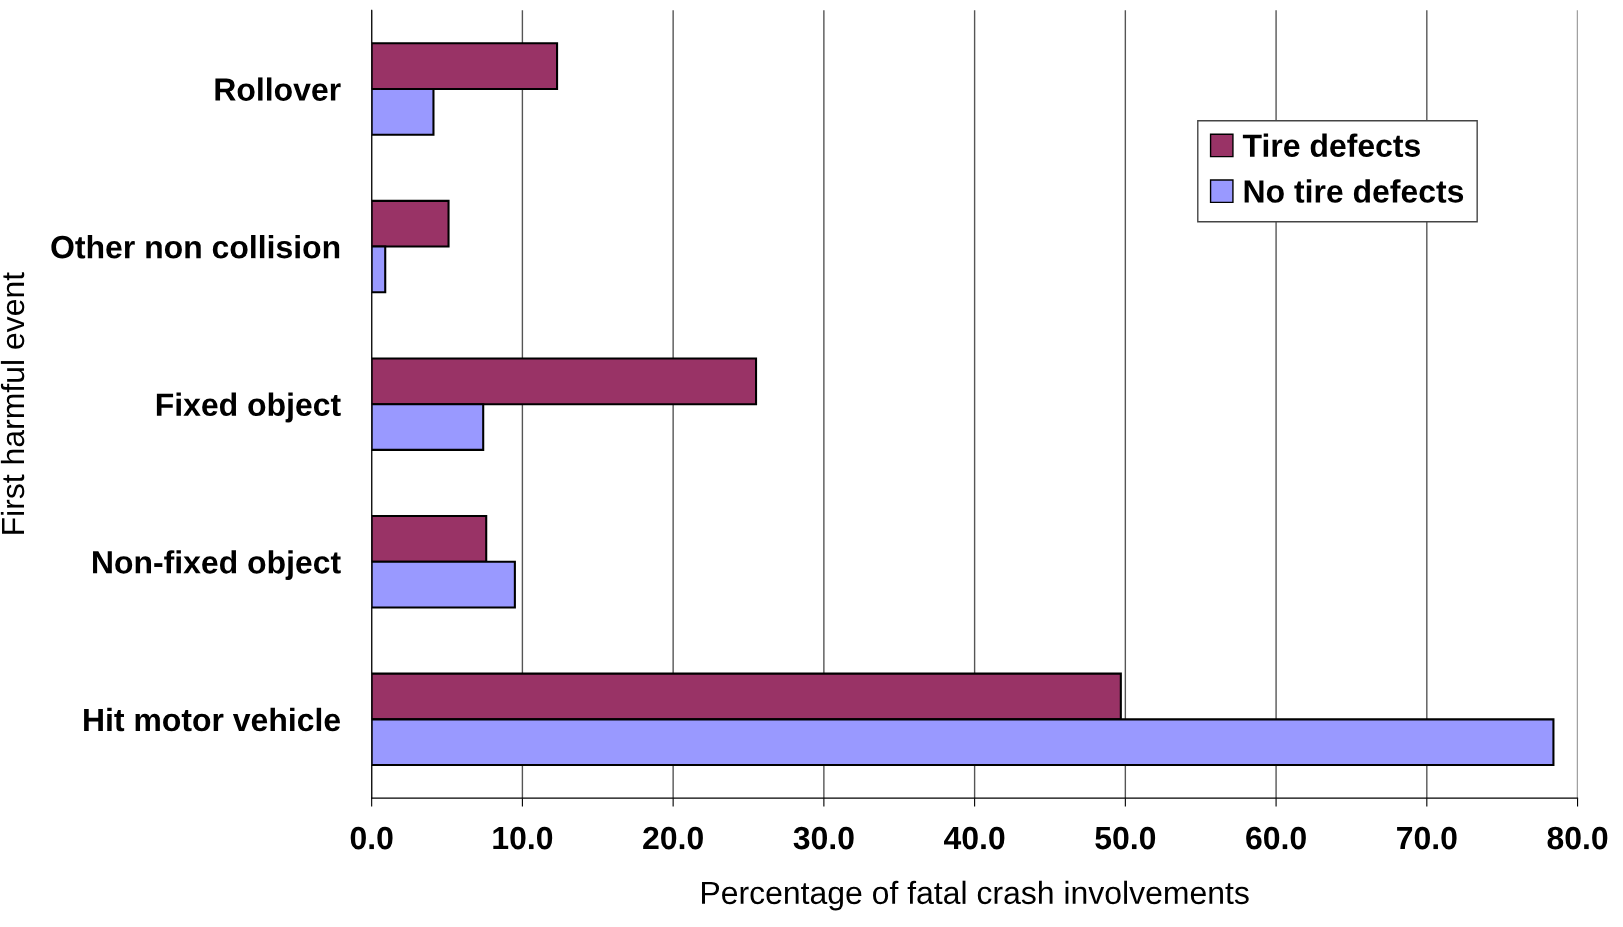 The width and height of the screenshot is (1623, 927). Describe the element at coordinates (371, 838) in the screenshot. I see `x-tick-label: 0.0` at that location.